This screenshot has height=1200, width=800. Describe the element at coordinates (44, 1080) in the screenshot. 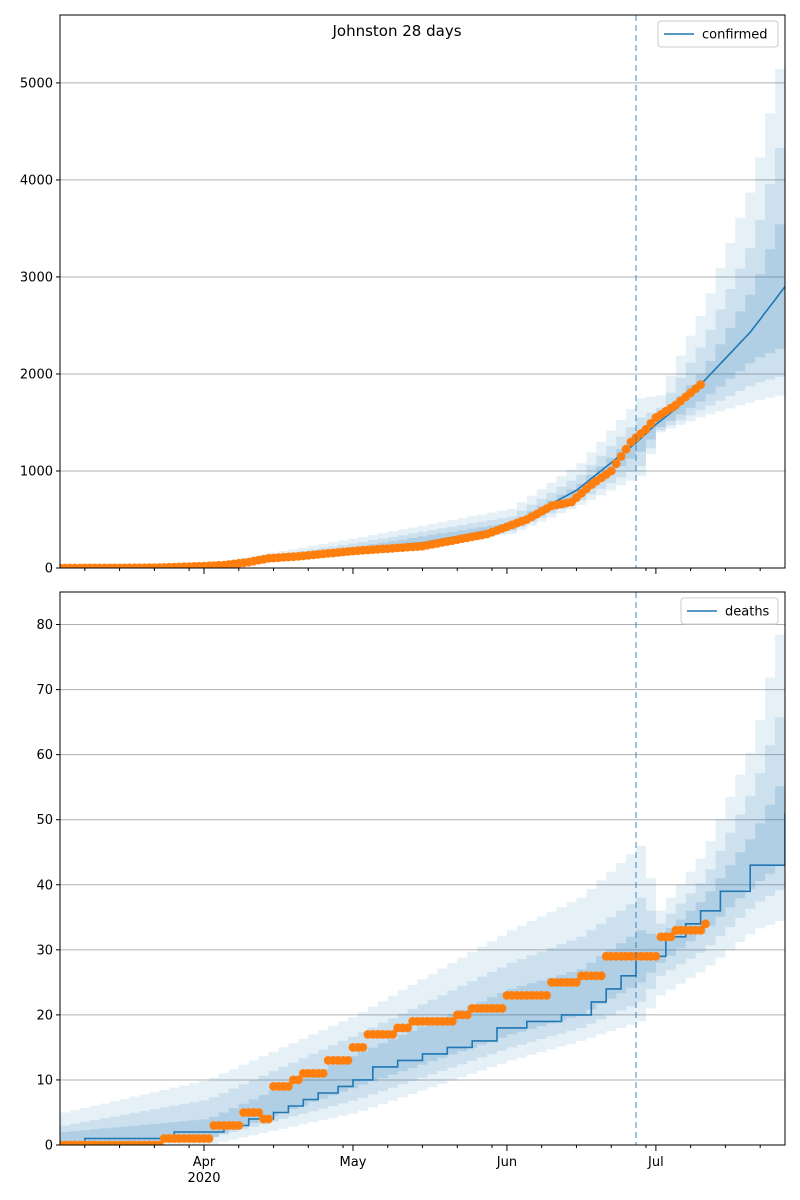

I see `y-tick-label: 10` at that location.